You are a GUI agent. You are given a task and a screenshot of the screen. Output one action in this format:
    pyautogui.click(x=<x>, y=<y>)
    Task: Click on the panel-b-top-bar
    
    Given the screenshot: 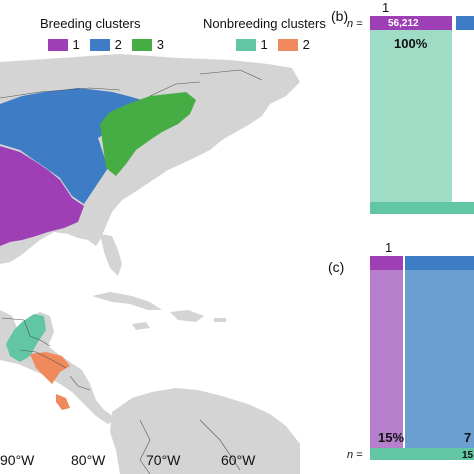 What is the action you would take?
    pyautogui.click(x=411, y=23)
    